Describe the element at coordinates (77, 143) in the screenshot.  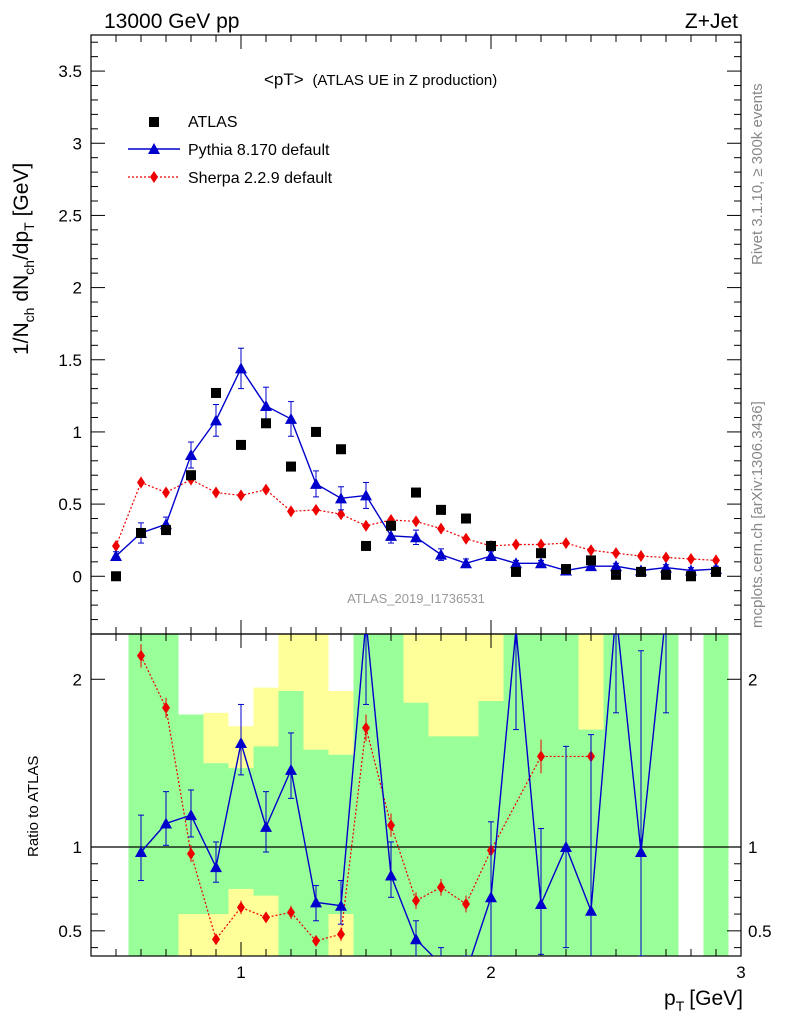
I see `y-tick-label: 3` at that location.